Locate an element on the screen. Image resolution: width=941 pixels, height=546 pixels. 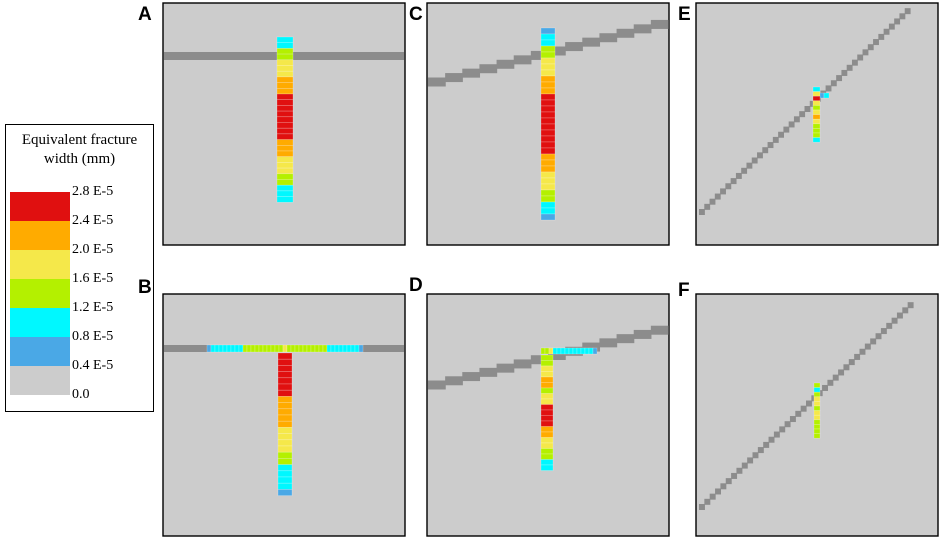
panel-a: A is located at coordinates (272, 124).